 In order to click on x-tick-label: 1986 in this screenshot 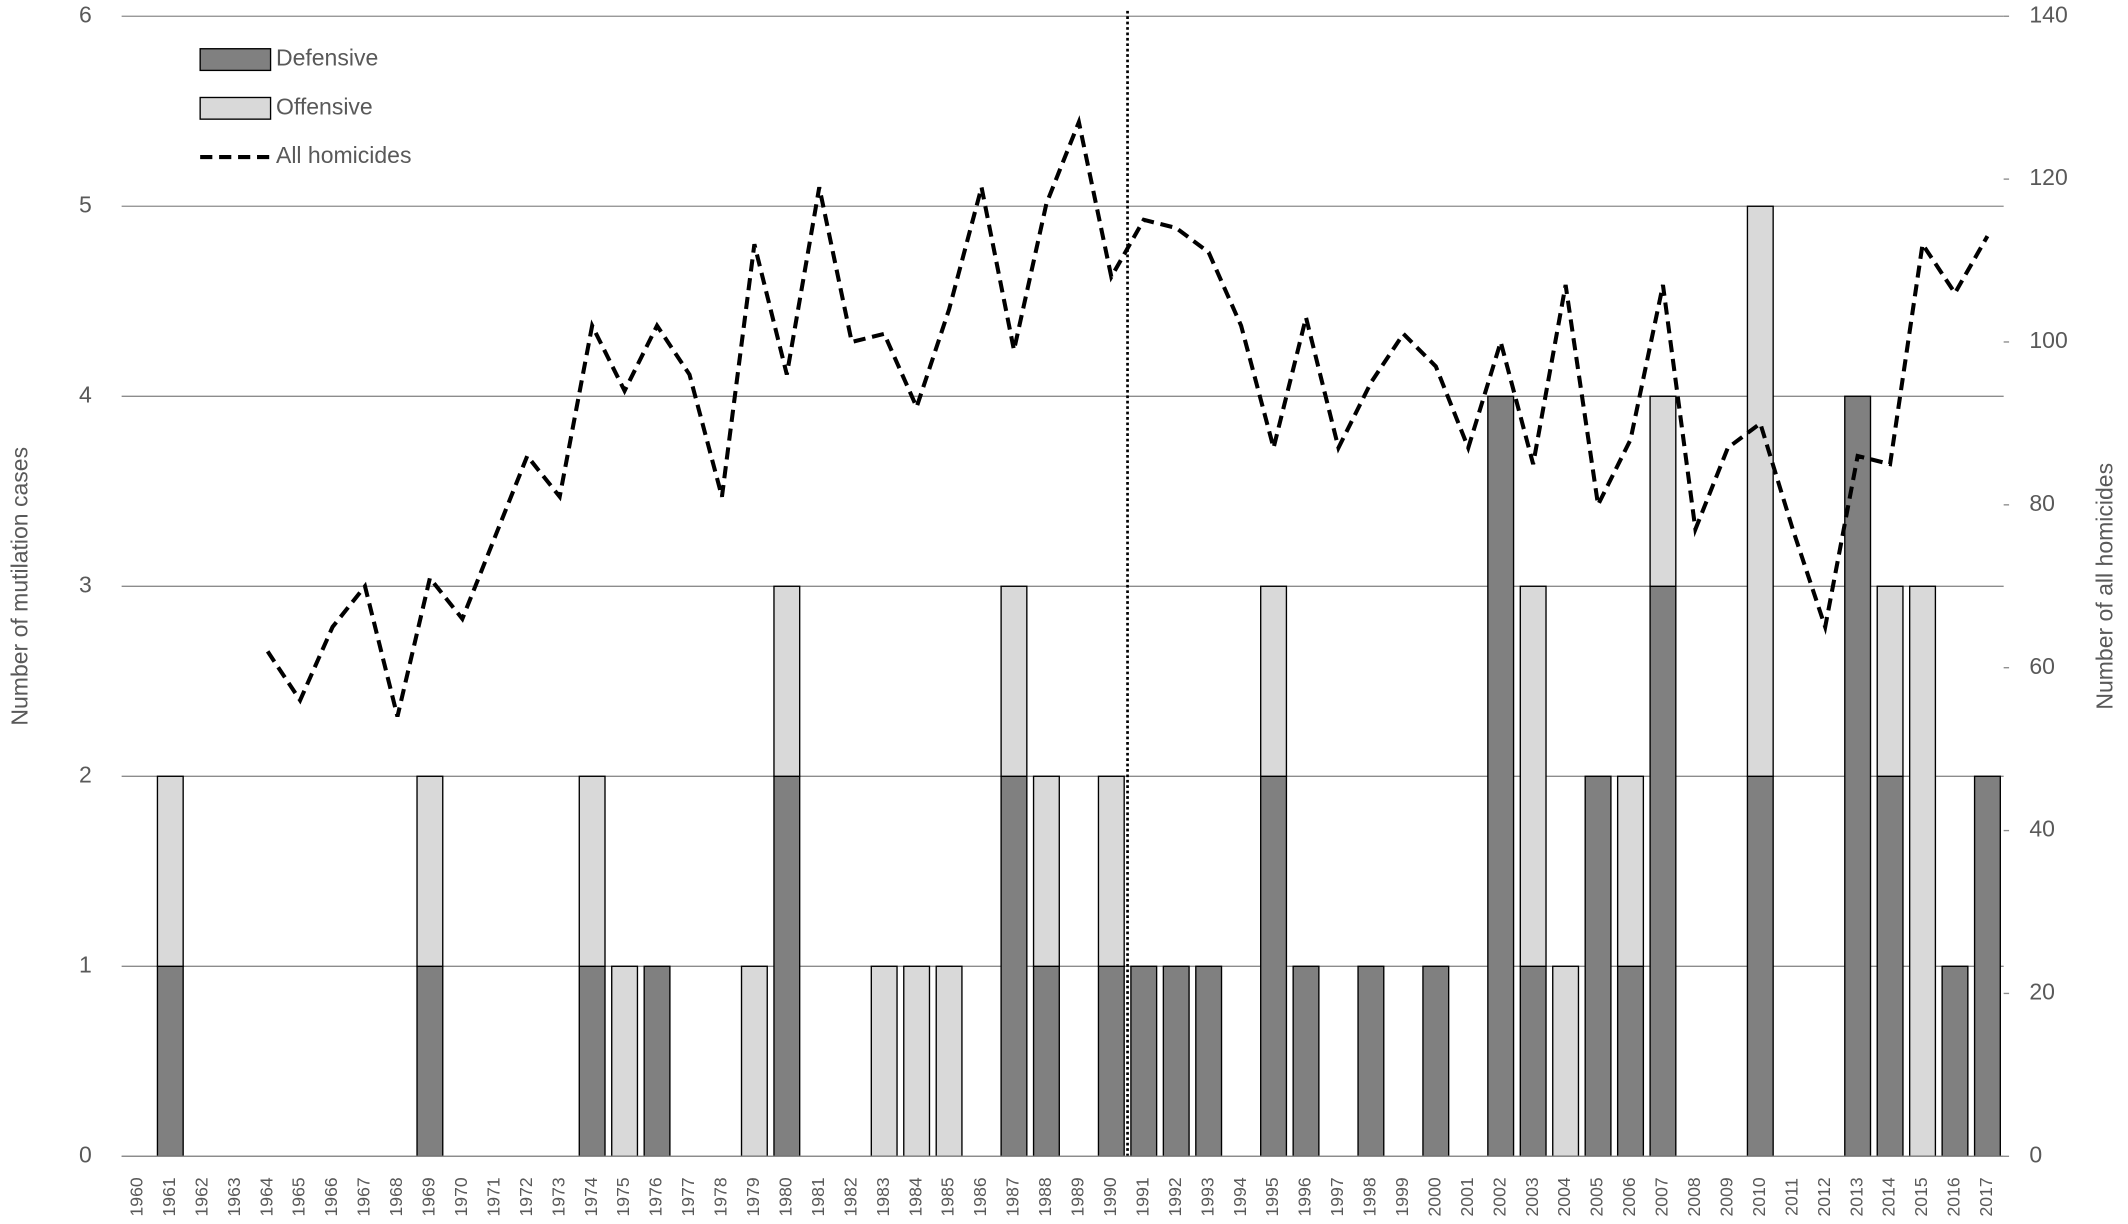, I will do `click(980, 1196)`.